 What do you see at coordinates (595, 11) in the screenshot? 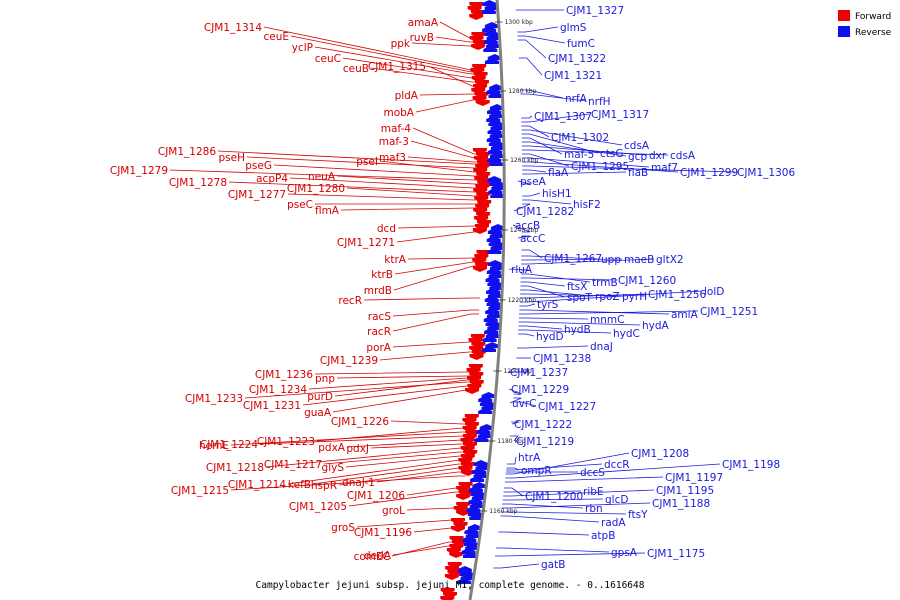
I see `reverse-gene-label: CJM1_1327` at bounding box center [595, 11].